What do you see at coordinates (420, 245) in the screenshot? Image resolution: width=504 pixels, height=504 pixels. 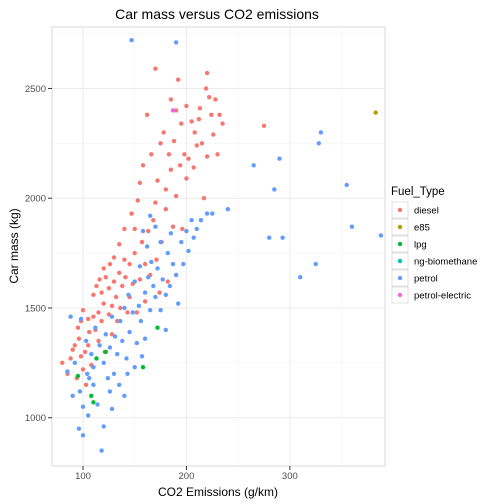 I see `legend-label-lpg: lpg` at bounding box center [420, 245].